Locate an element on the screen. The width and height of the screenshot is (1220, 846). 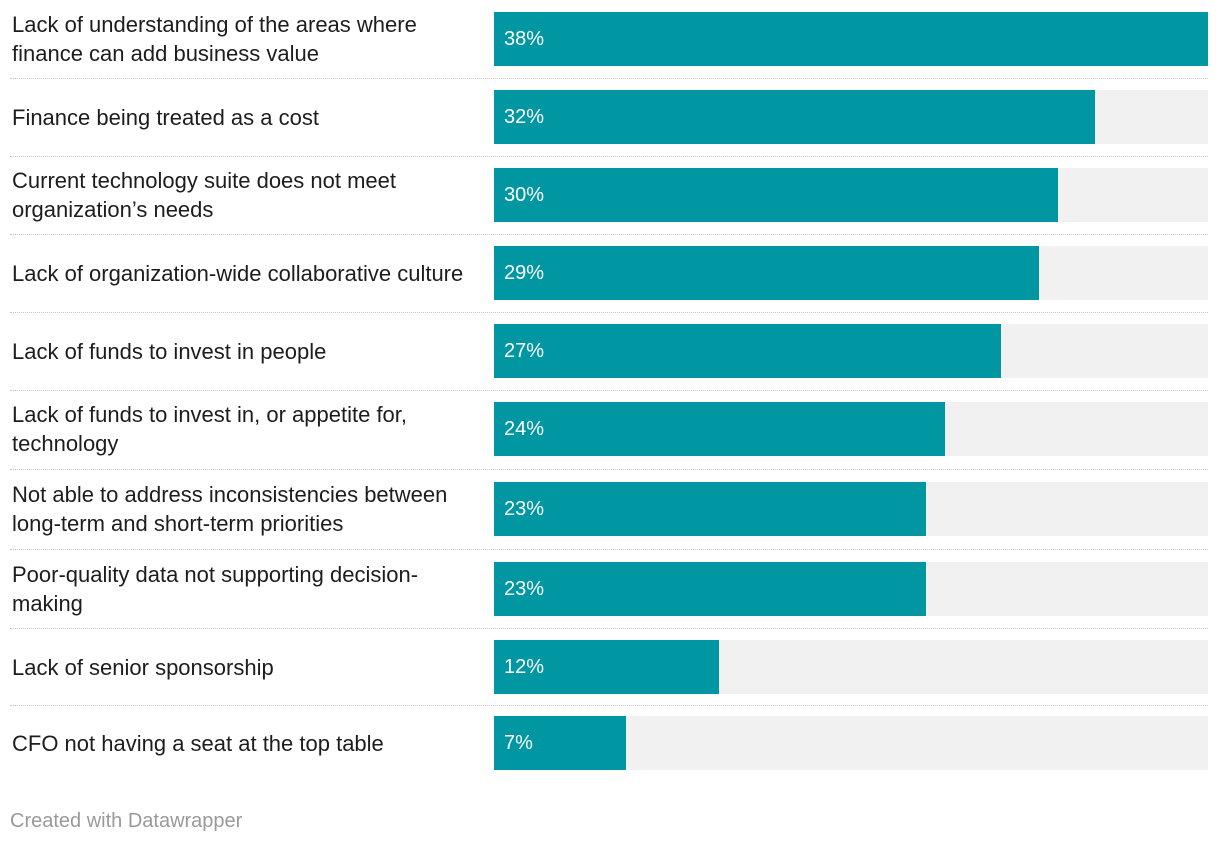
bar-track: 27% is located at coordinates (851, 351).